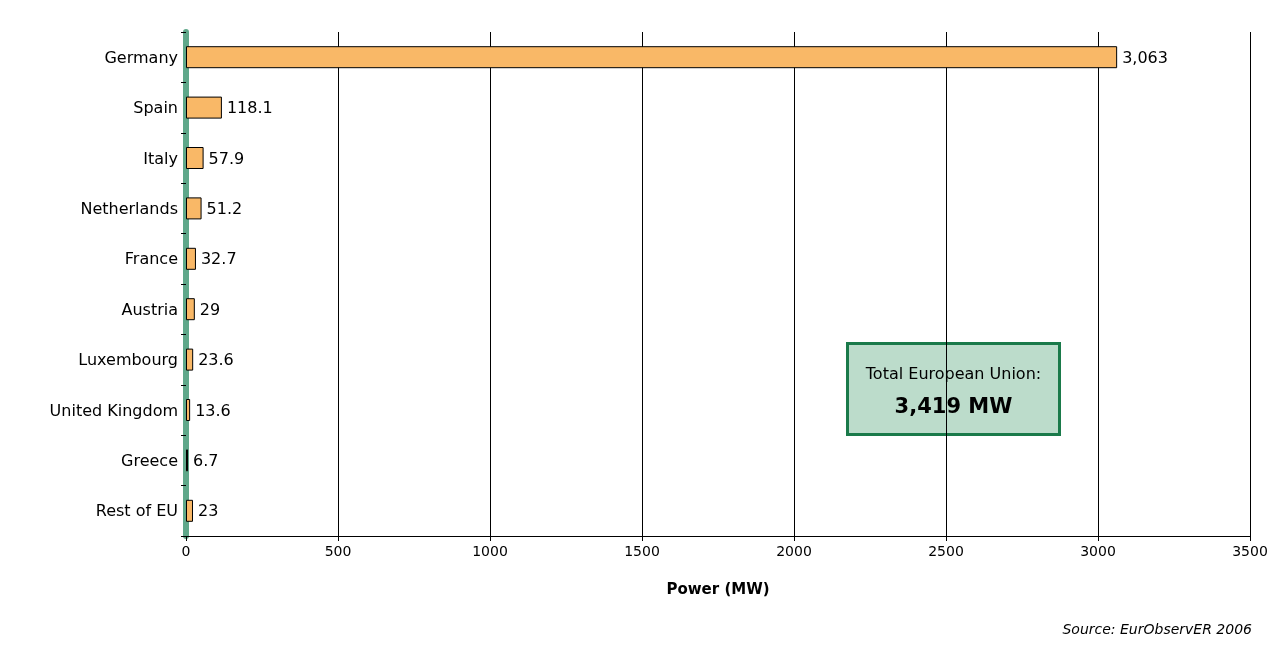 The image size is (1282, 648). I want to click on y-tick-label: France, so click(151, 259).